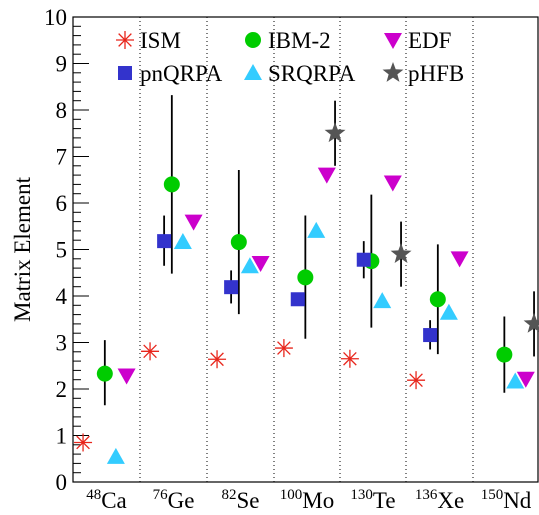 Image resolution: width=539 pixels, height=515 pixels. What do you see at coordinates (253, 72) in the screenshot?
I see `legend-marker-srqrpa` at bounding box center [253, 72].